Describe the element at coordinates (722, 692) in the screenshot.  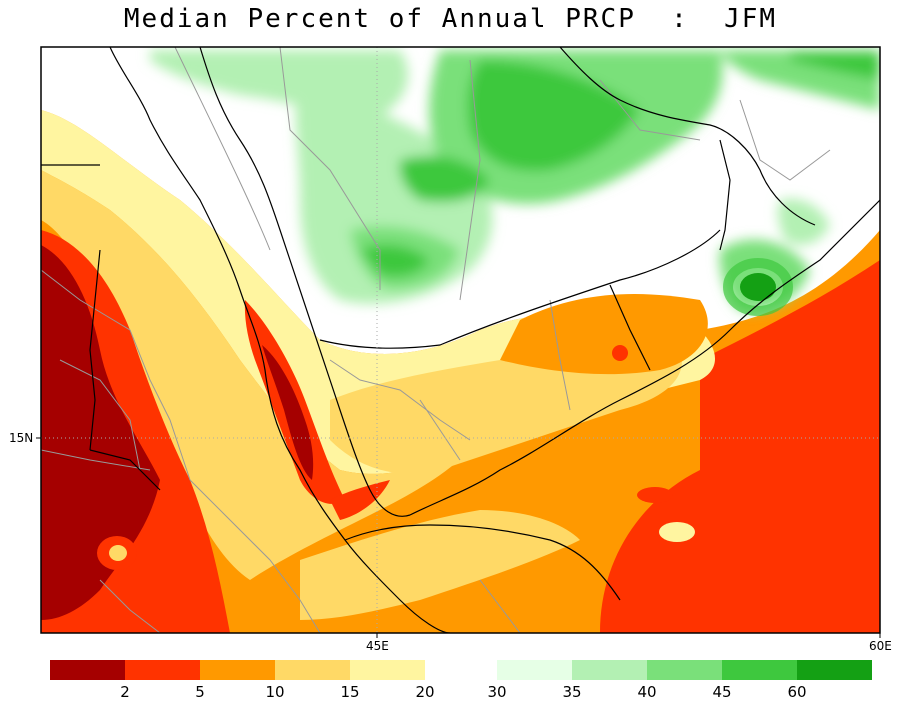
I see `colorbar-tick-label: 45` at that location.